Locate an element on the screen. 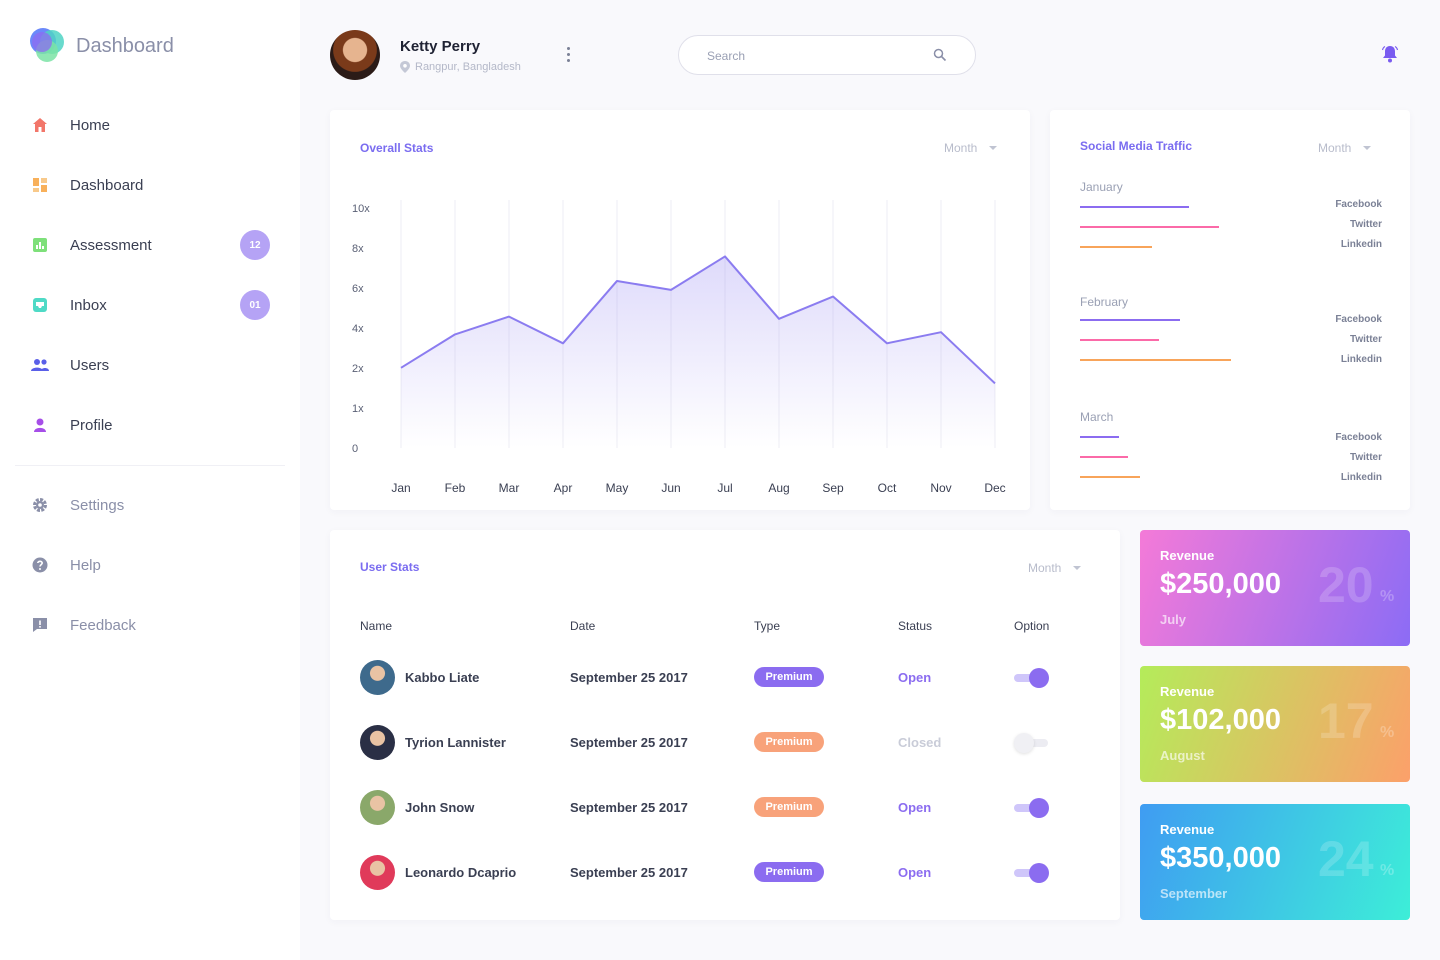 This screenshot has height=960, width=1440. y-tick-label: 2x is located at coordinates (358, 369).